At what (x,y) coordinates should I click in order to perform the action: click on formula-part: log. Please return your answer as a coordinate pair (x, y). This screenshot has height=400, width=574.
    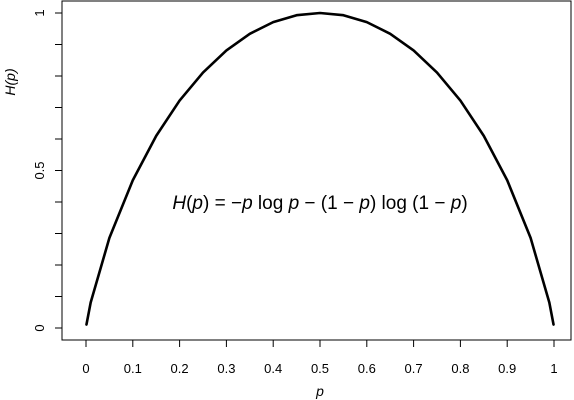
    Looking at the image, I should click on (271, 203).